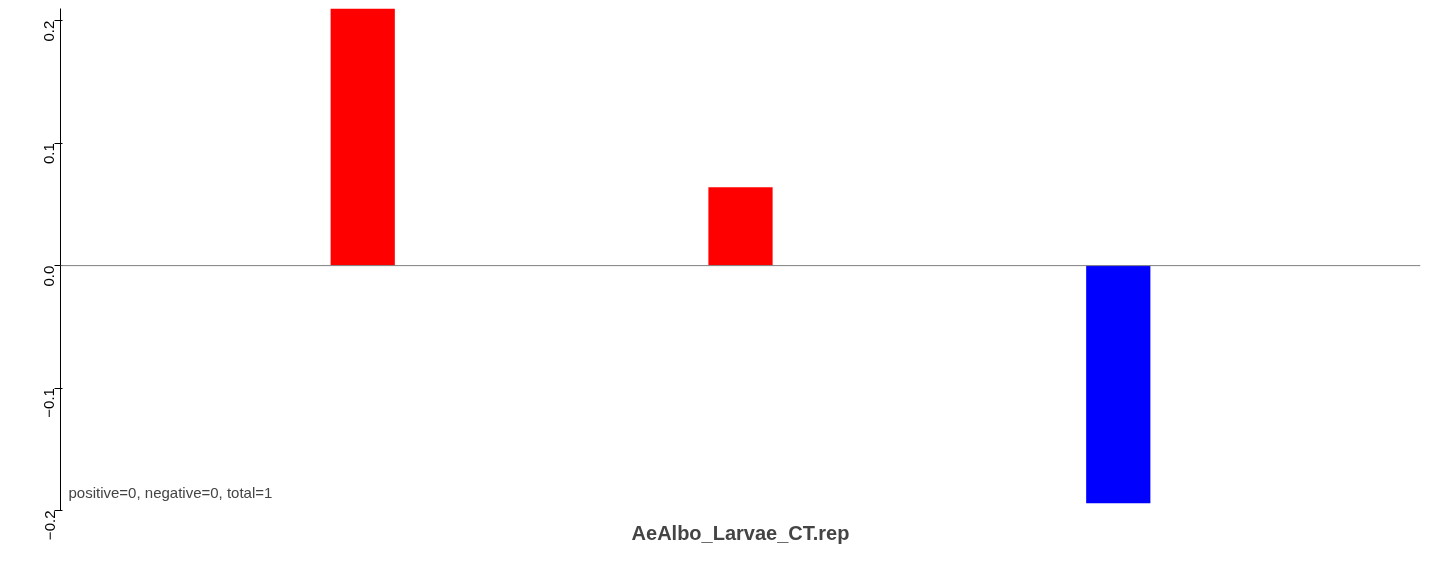  Describe the element at coordinates (49, 31) in the screenshot. I see `y-tick-label: 0.2` at that location.